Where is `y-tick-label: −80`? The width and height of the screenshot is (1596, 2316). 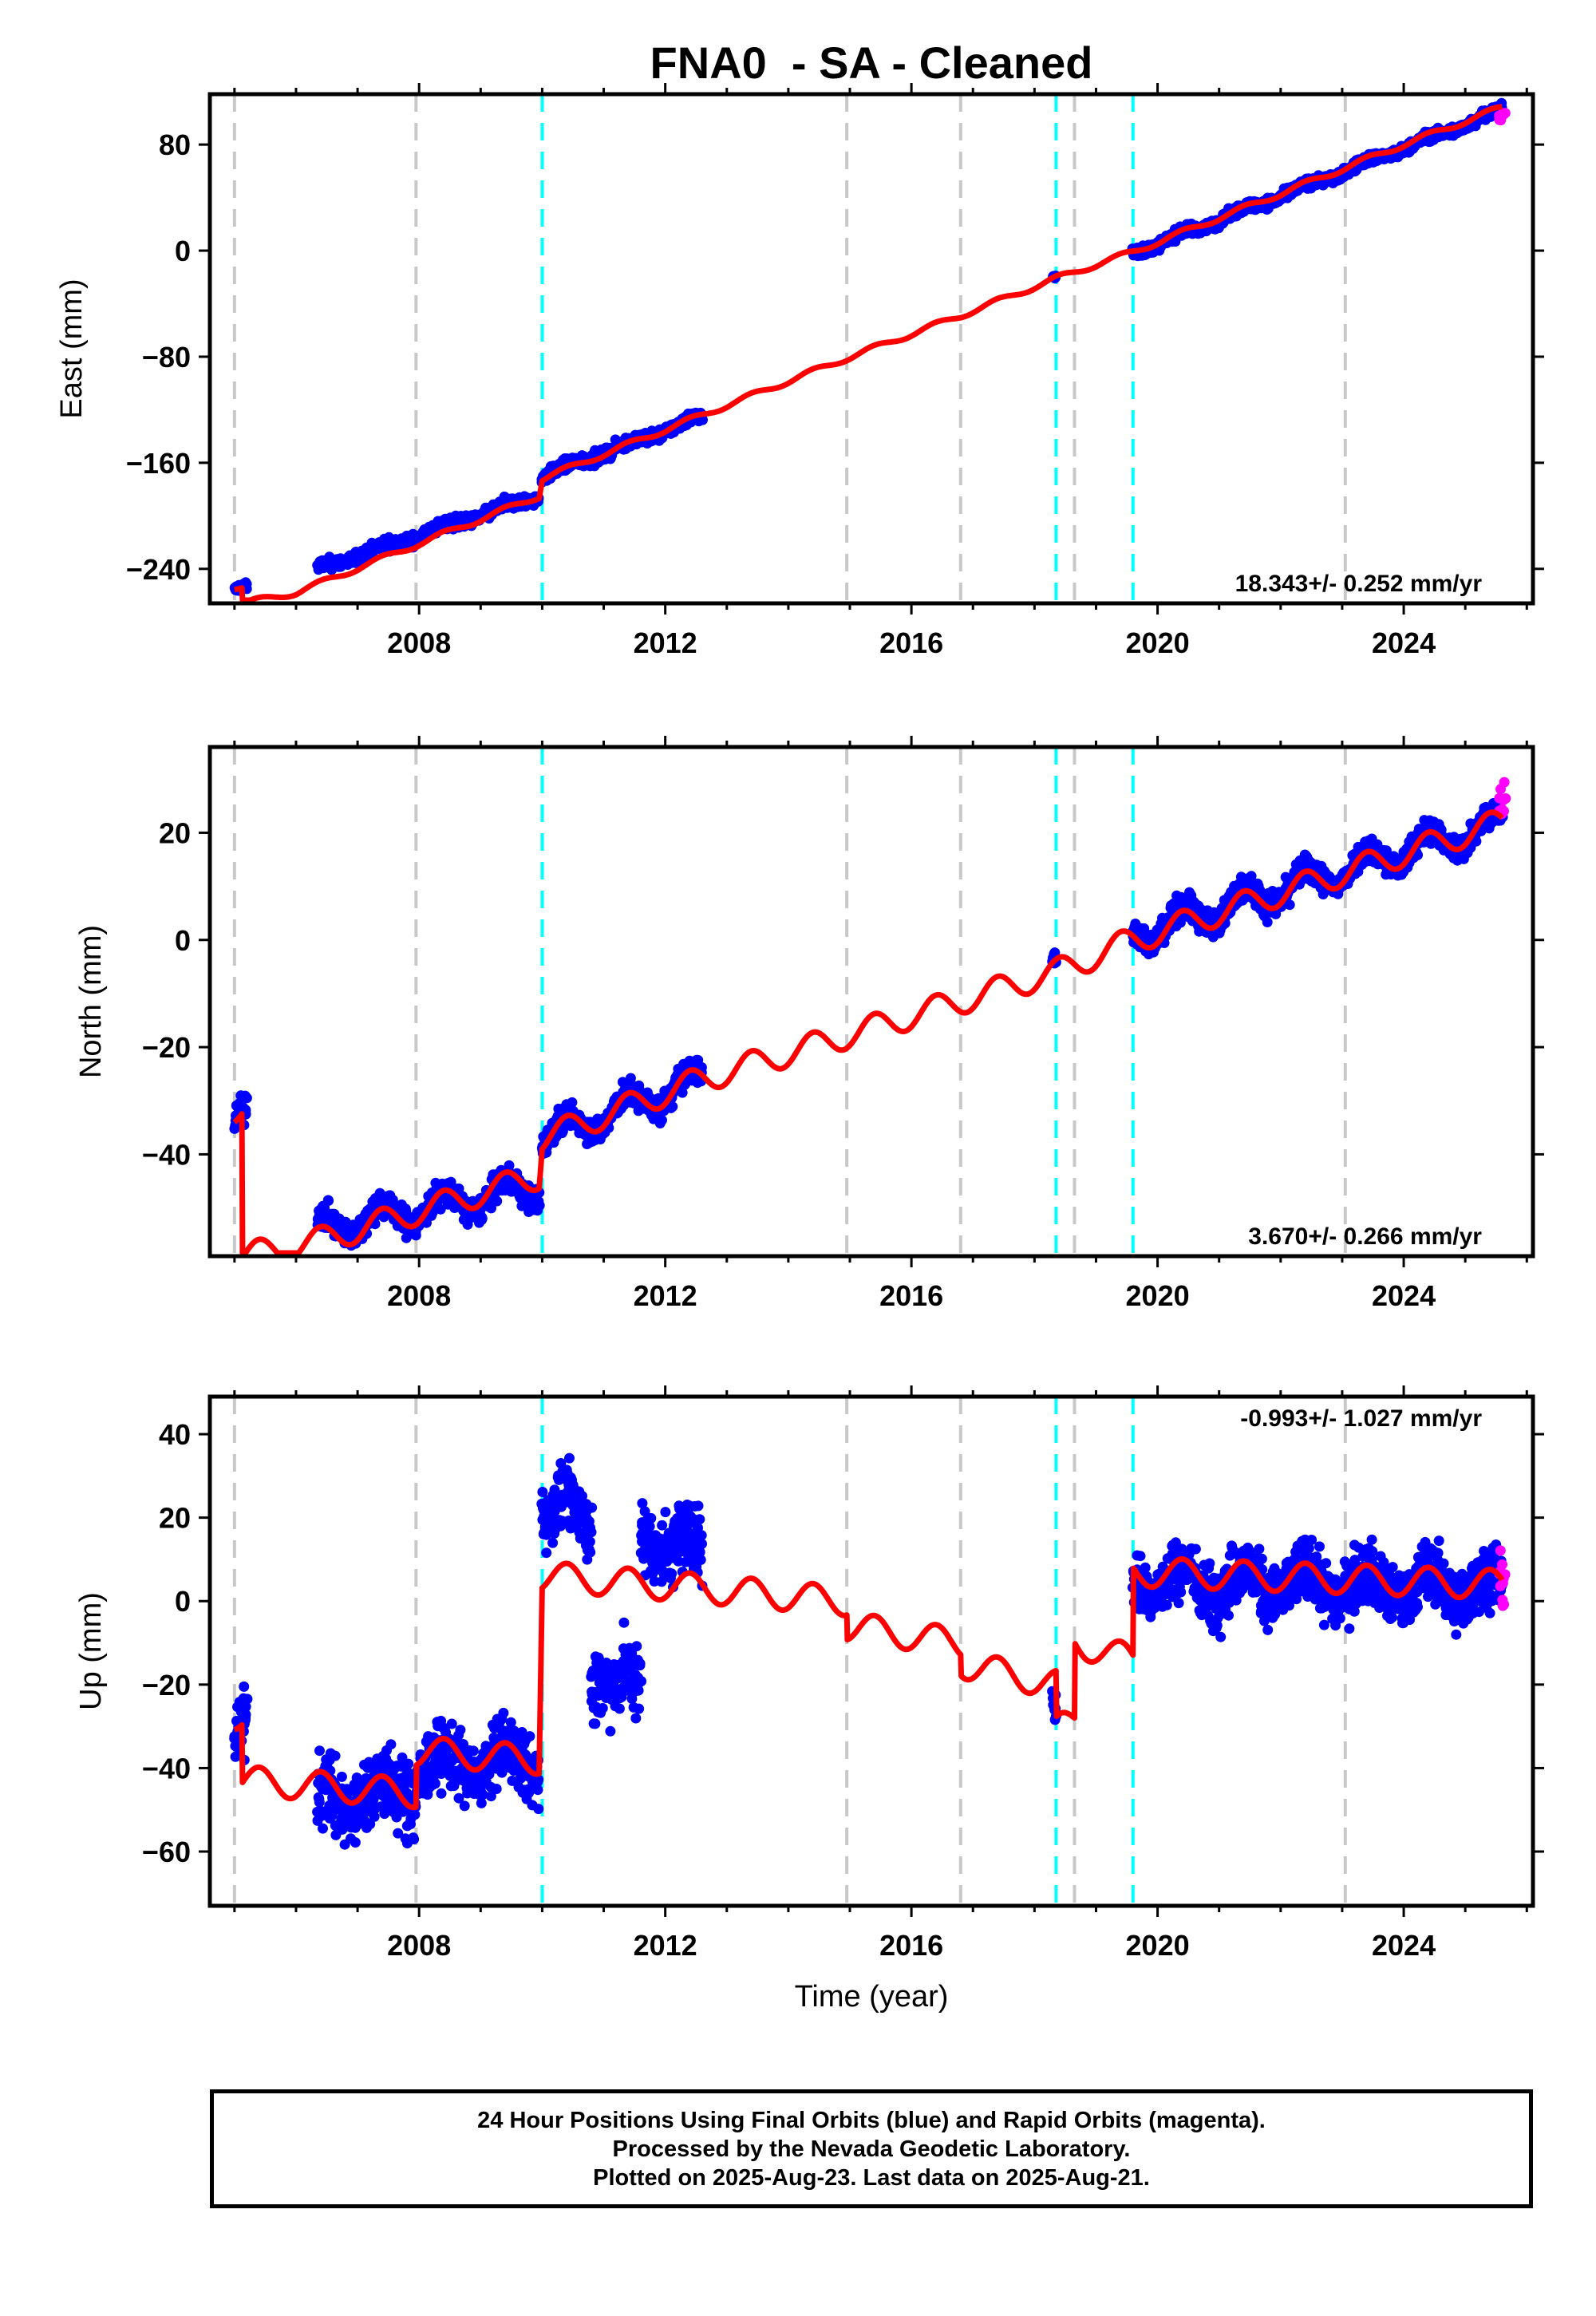 y-tick-label: −80 is located at coordinates (166, 357).